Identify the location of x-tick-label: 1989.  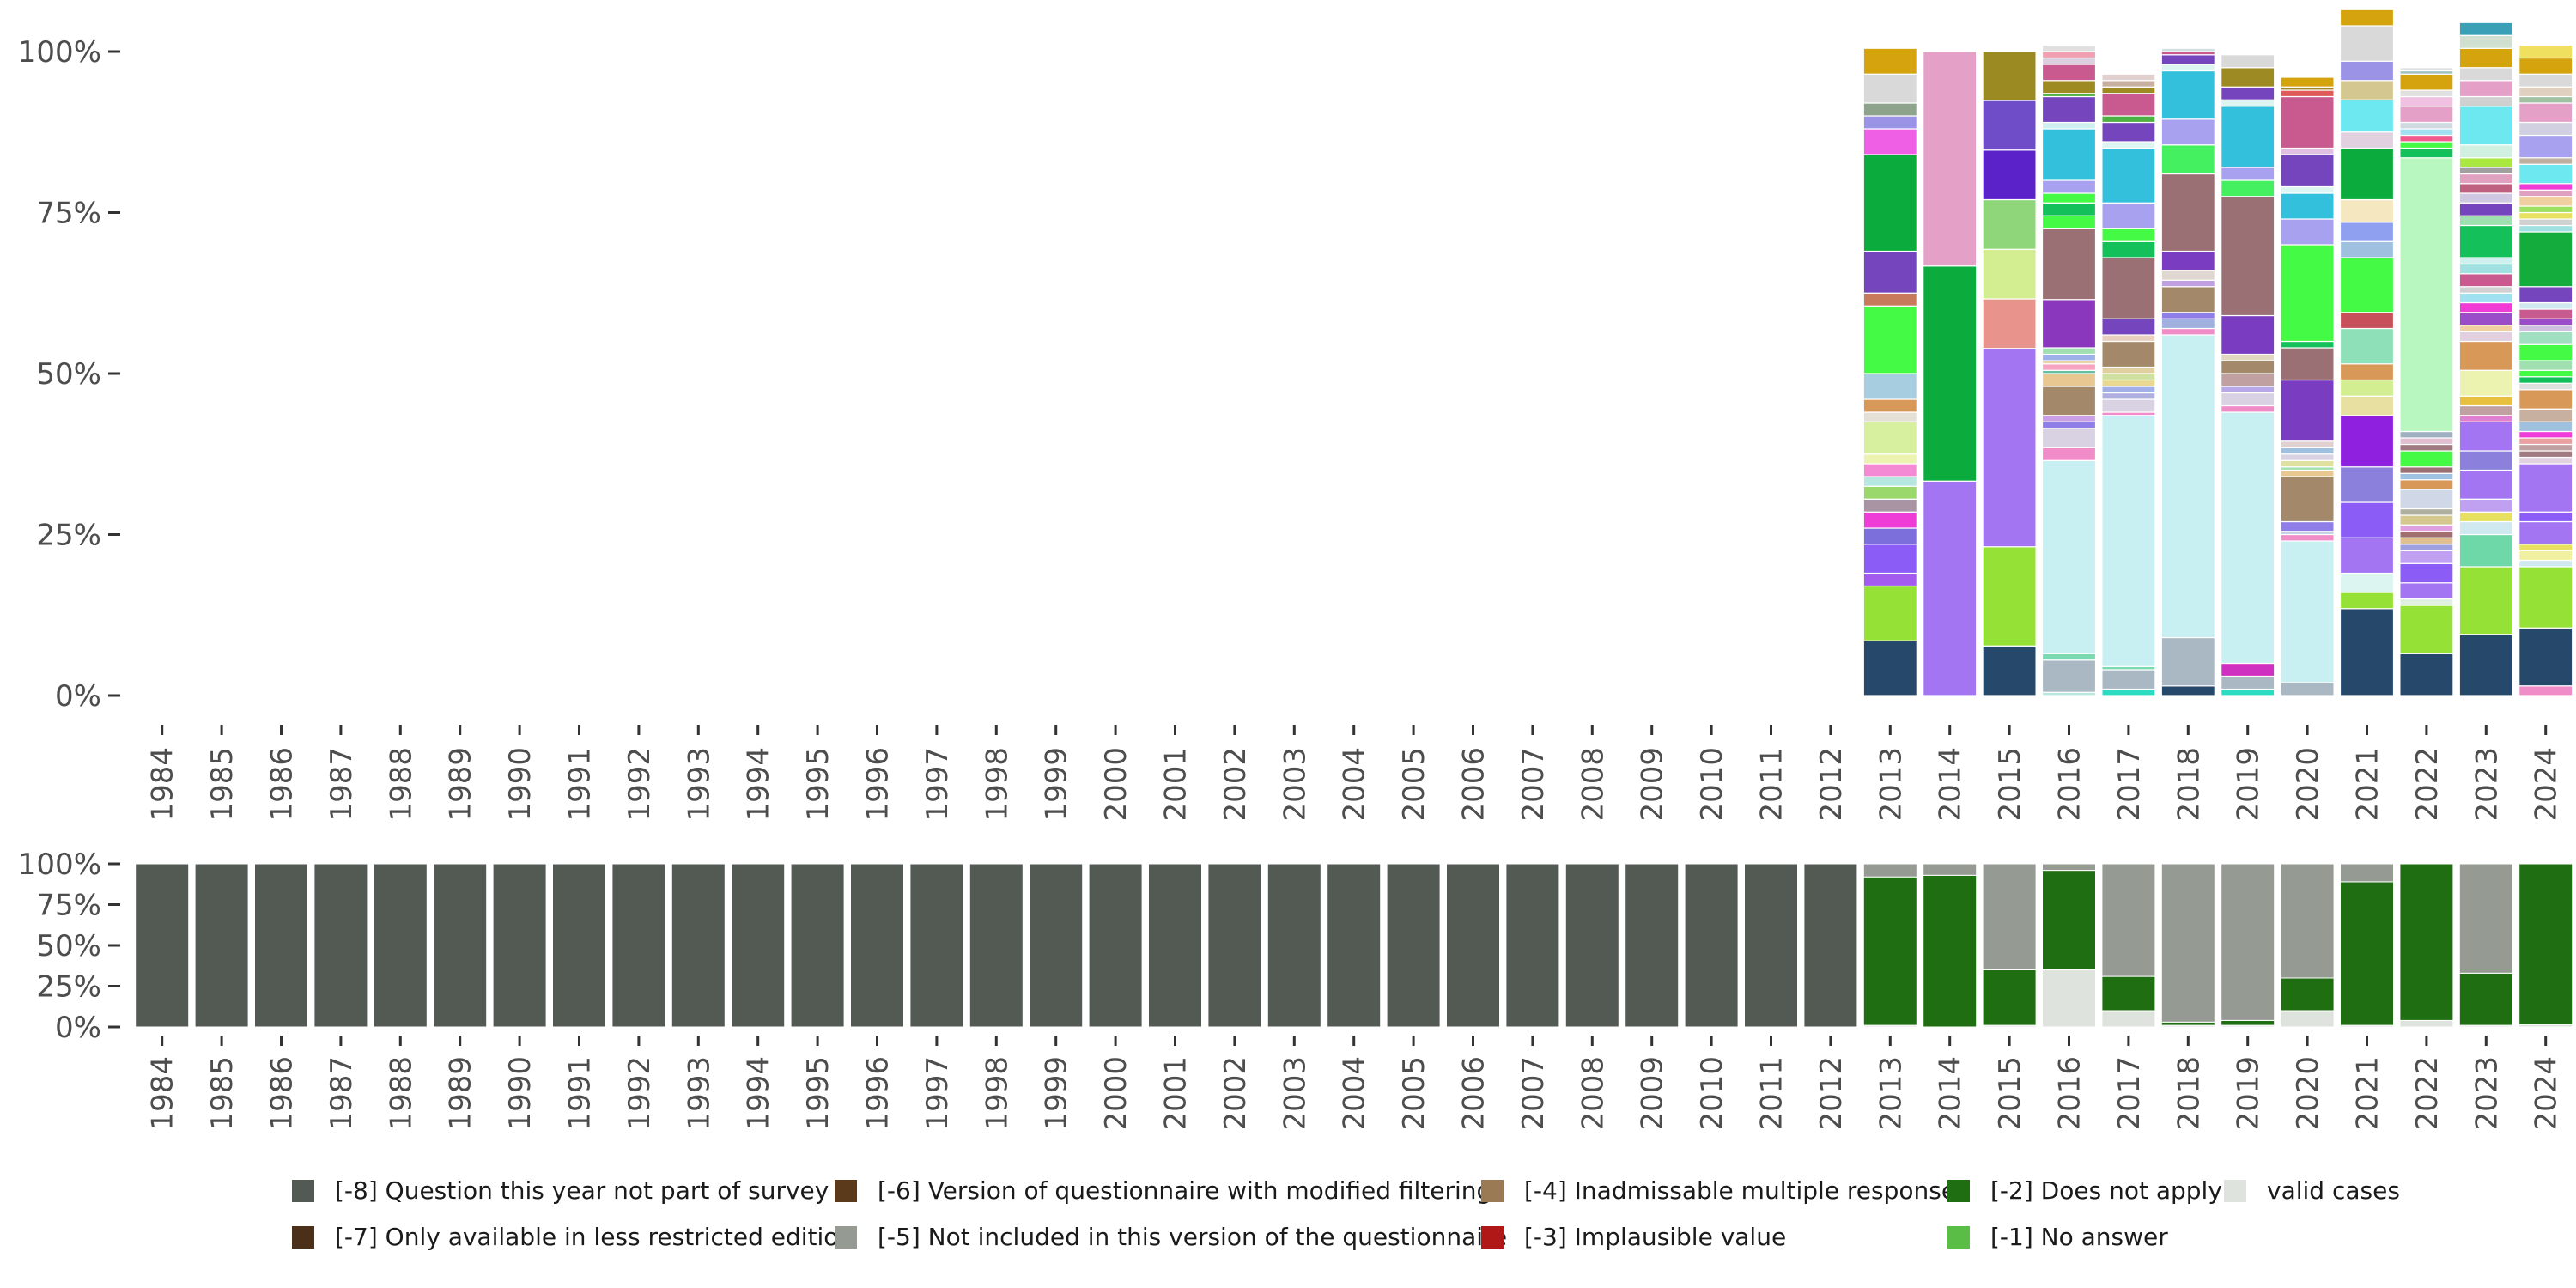
(461, 1093).